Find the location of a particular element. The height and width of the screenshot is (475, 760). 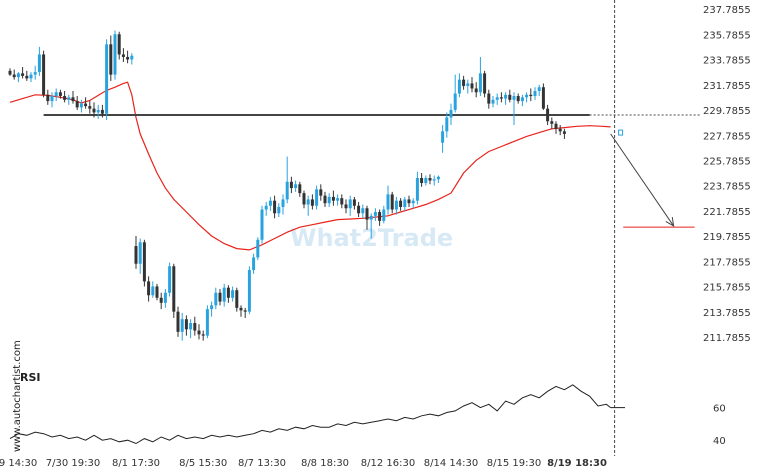

time-tick-label: 8/7 13:30 is located at coordinates (262, 463).